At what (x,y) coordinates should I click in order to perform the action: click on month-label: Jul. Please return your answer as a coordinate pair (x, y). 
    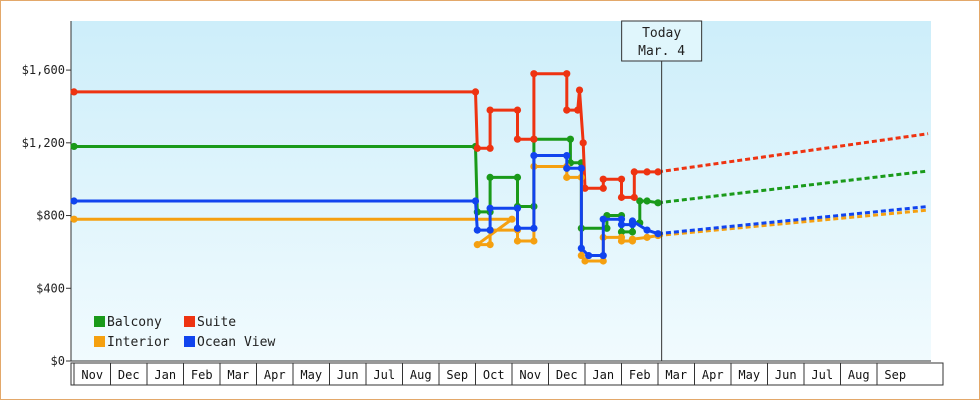
    Looking at the image, I should click on (822, 375).